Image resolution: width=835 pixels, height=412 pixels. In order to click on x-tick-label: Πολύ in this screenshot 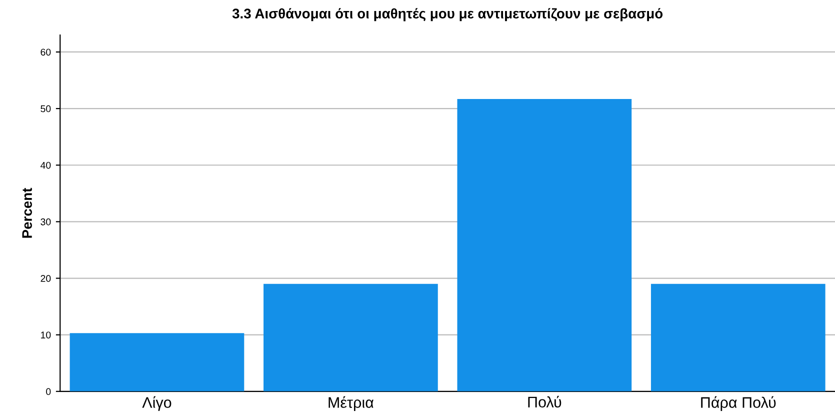, I will do `click(545, 402)`.